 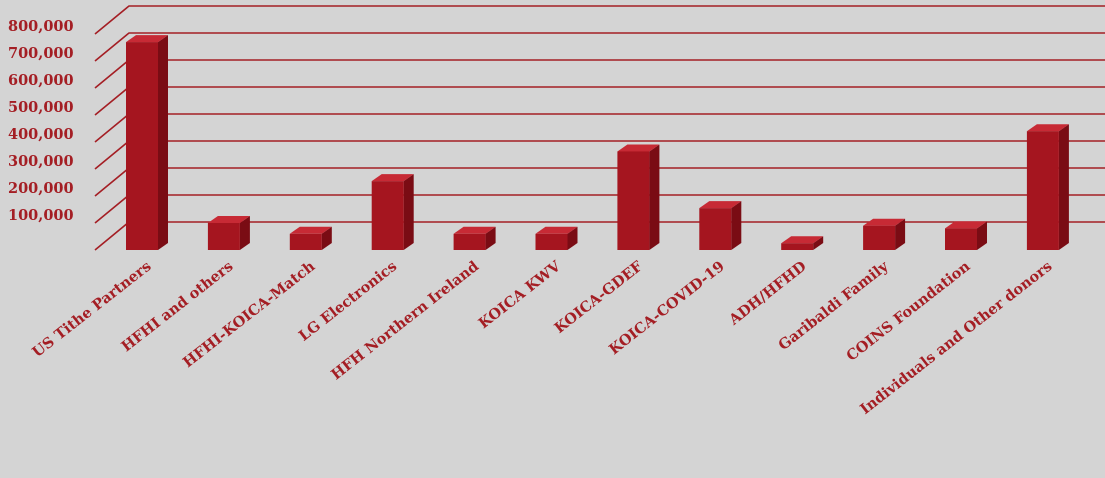 What do you see at coordinates (41, 161) in the screenshot?
I see `y-tick-label: 300,000` at bounding box center [41, 161].